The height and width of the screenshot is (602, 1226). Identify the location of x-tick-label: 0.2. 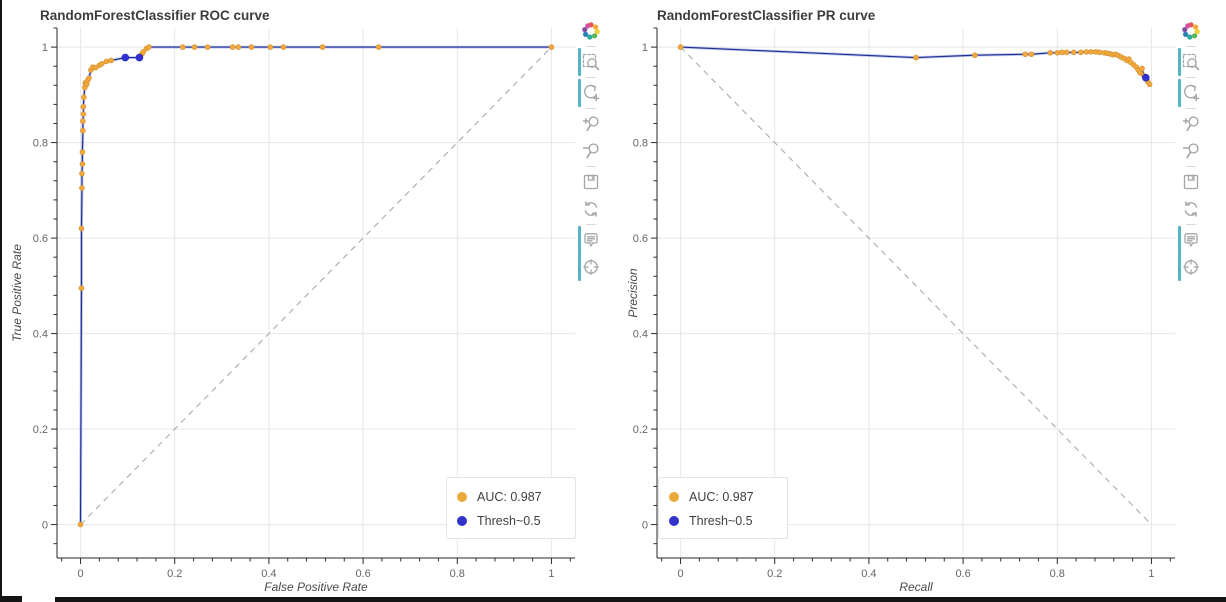
(774, 574).